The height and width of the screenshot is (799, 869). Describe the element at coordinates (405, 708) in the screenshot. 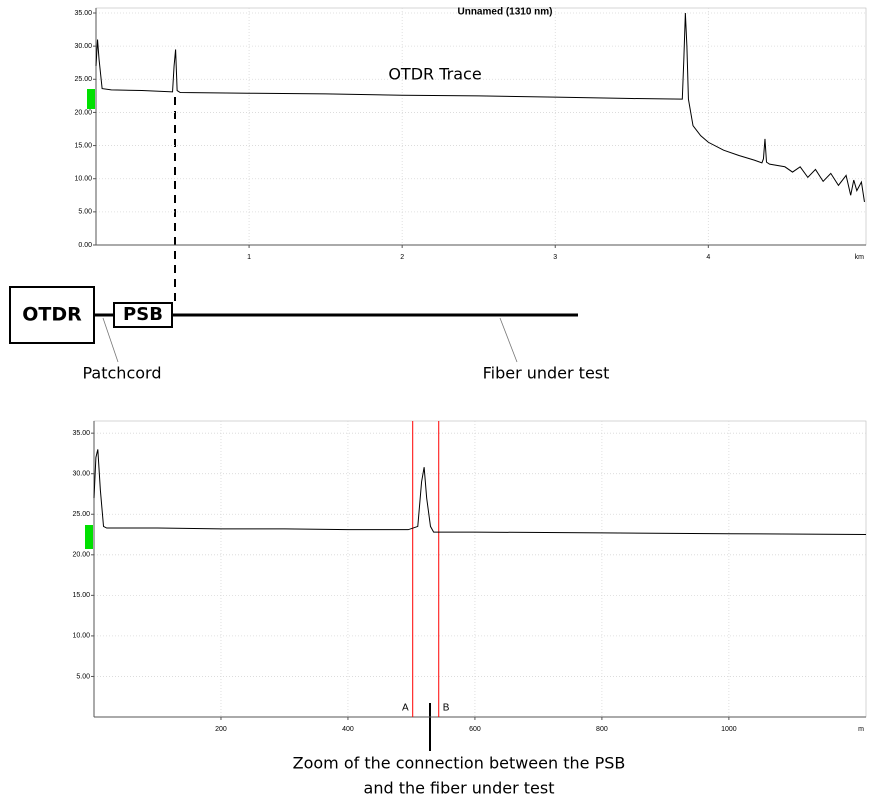

I see `cursor-label: A` at that location.